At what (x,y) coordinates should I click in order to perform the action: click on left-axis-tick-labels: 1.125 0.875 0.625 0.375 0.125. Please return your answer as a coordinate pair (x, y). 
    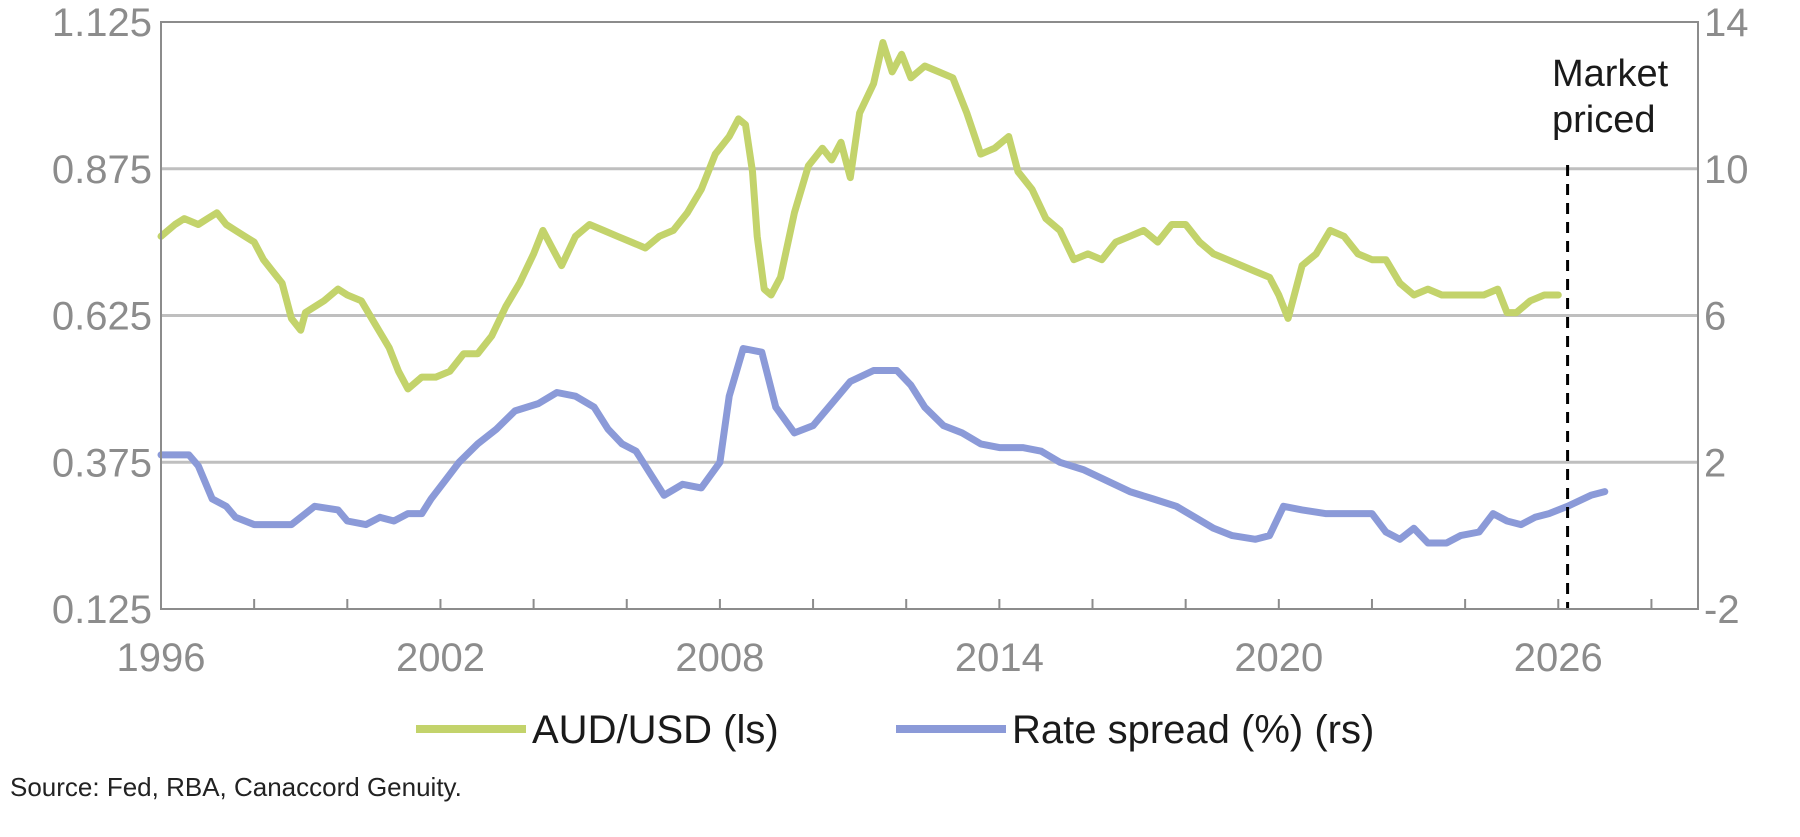
    Looking at the image, I should click on (102, 316).